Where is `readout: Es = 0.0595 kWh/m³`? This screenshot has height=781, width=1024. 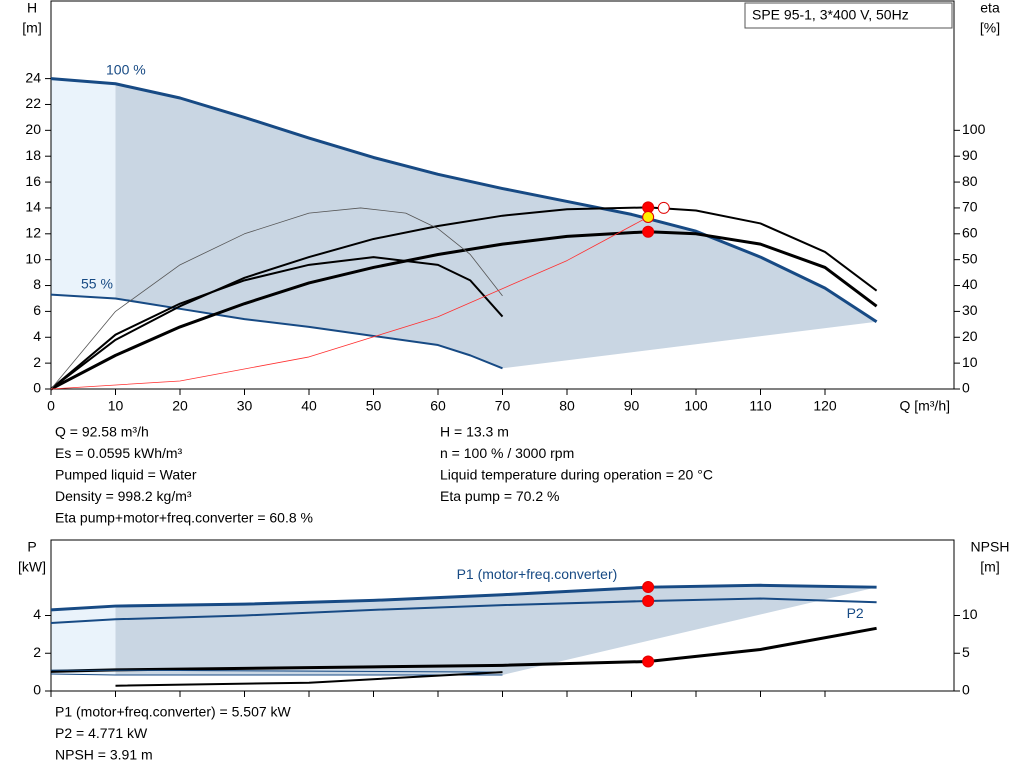 readout: Es = 0.0595 kWh/m³ is located at coordinates (119, 453).